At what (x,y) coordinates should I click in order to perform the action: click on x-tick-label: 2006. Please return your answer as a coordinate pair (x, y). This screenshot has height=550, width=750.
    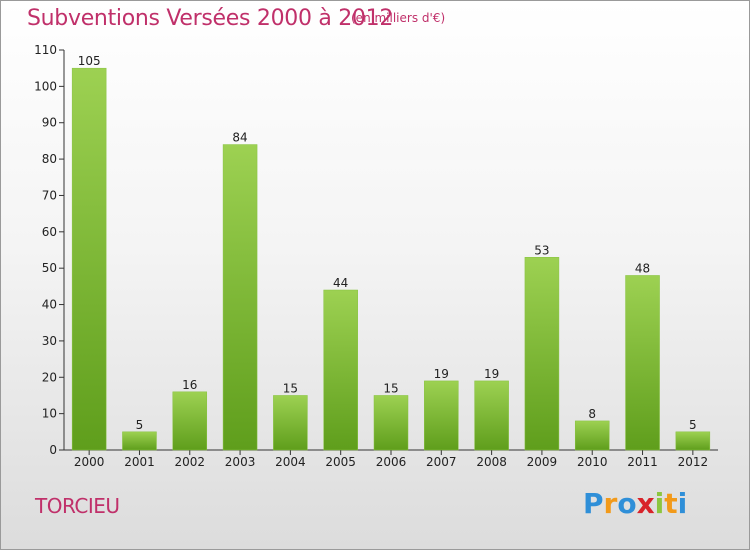
    Looking at the image, I should click on (391, 462).